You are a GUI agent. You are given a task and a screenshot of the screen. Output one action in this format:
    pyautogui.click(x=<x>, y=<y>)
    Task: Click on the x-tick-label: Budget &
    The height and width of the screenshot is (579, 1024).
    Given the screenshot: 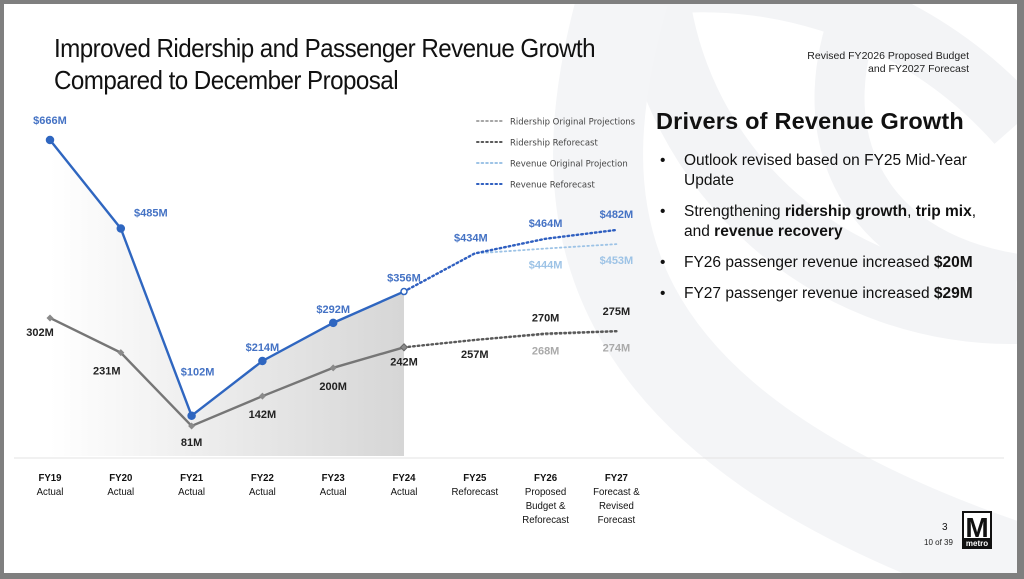 What is the action you would take?
    pyautogui.click(x=546, y=506)
    